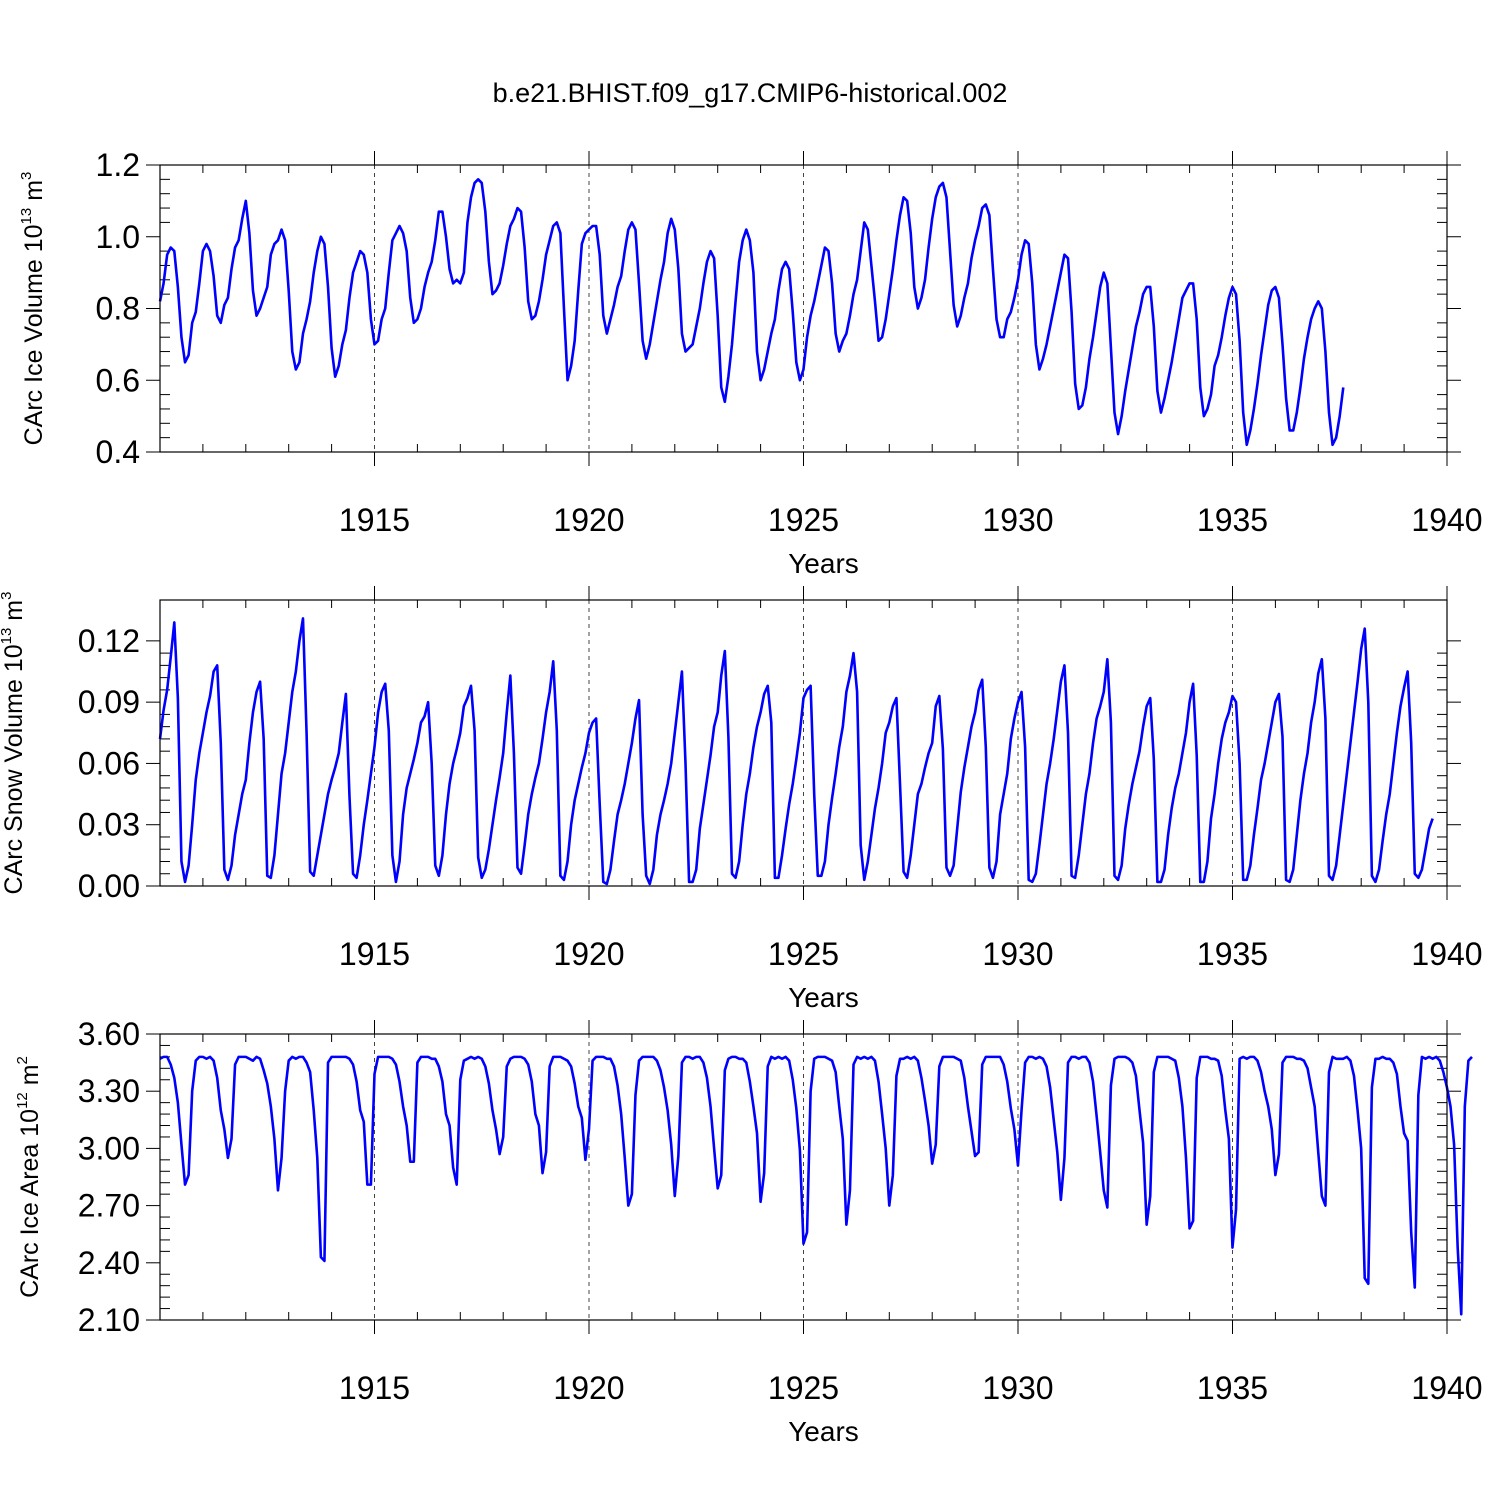 Image resolution: width=1500 pixels, height=1500 pixels. Describe the element at coordinates (14, 743) in the screenshot. I see `y-axis-label: CArc Snow Volume 1013 m3` at that location.